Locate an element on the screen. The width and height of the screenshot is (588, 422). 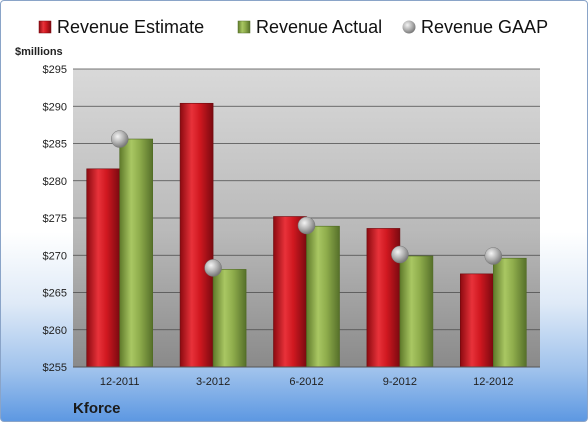
legend-label-revenue-gaap: Revenue GAAP is located at coordinates (484, 27).